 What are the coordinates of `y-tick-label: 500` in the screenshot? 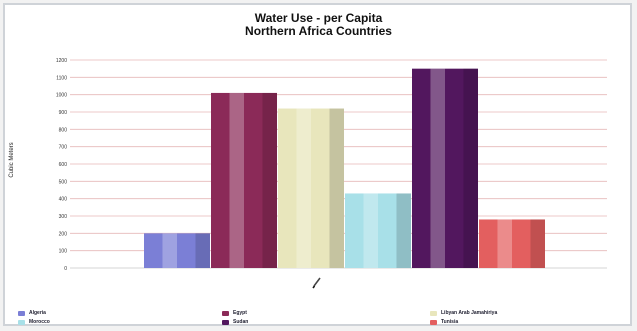 It's located at (63, 182).